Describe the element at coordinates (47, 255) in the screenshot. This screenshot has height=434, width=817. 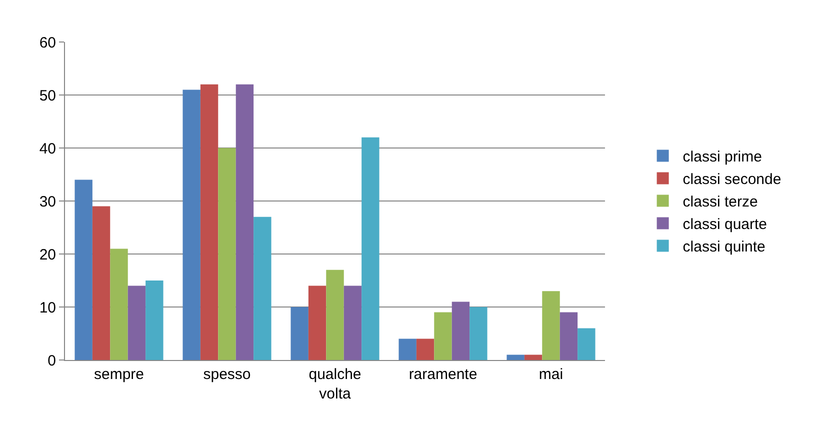
I see `y-tick-label: 20` at that location.